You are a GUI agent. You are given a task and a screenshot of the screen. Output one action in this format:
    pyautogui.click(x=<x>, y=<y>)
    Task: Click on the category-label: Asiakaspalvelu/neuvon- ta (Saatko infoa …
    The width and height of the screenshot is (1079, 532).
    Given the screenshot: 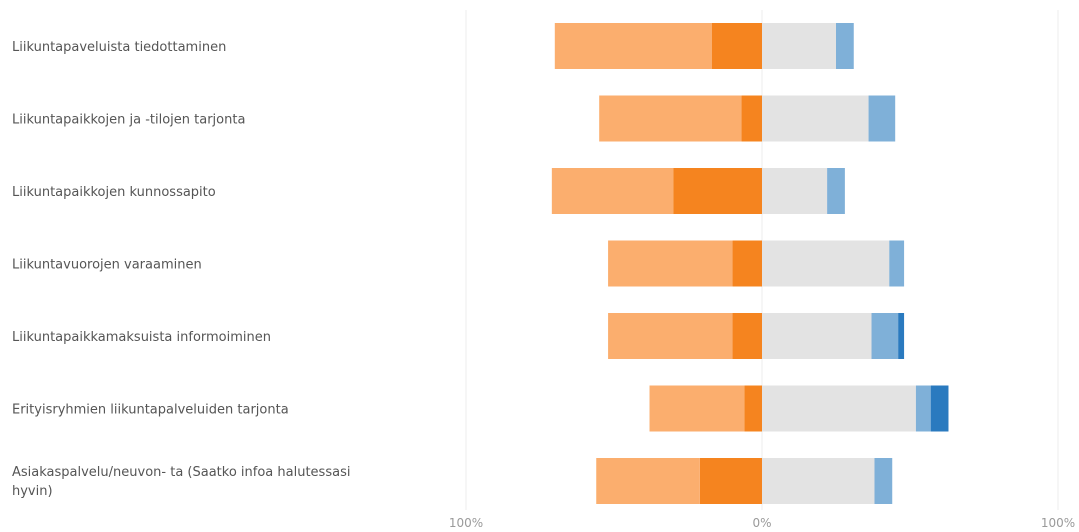 What is the action you would take?
    pyautogui.click(x=181, y=482)
    